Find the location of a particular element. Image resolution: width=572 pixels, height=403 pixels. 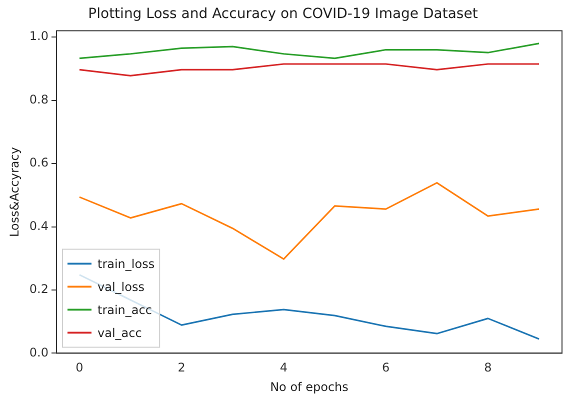

x-tick-label: 6 is located at coordinates (386, 367).